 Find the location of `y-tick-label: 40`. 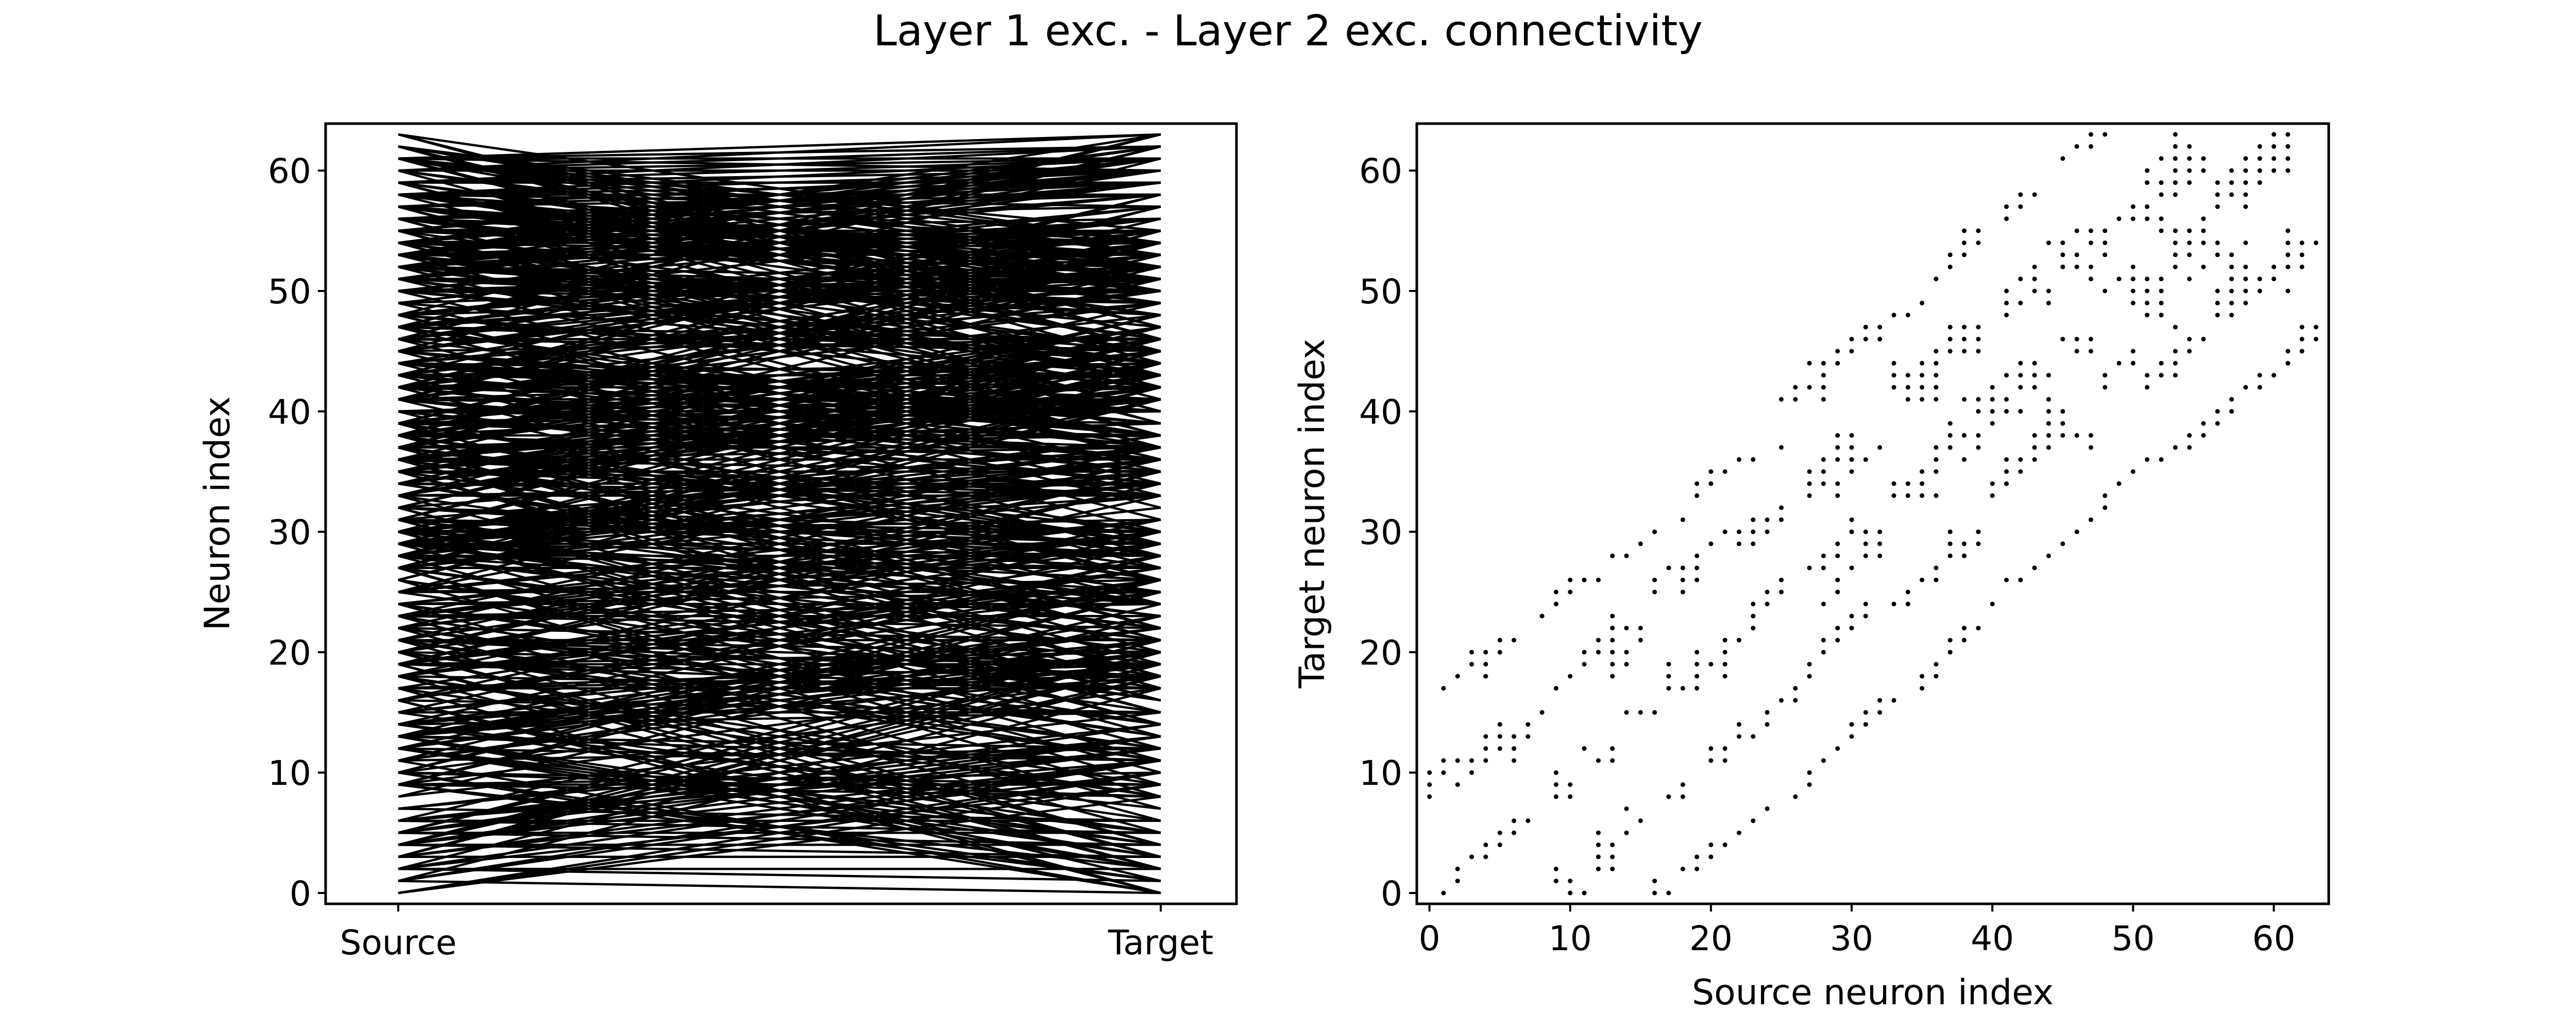

y-tick-label: 40 is located at coordinates (289, 412).